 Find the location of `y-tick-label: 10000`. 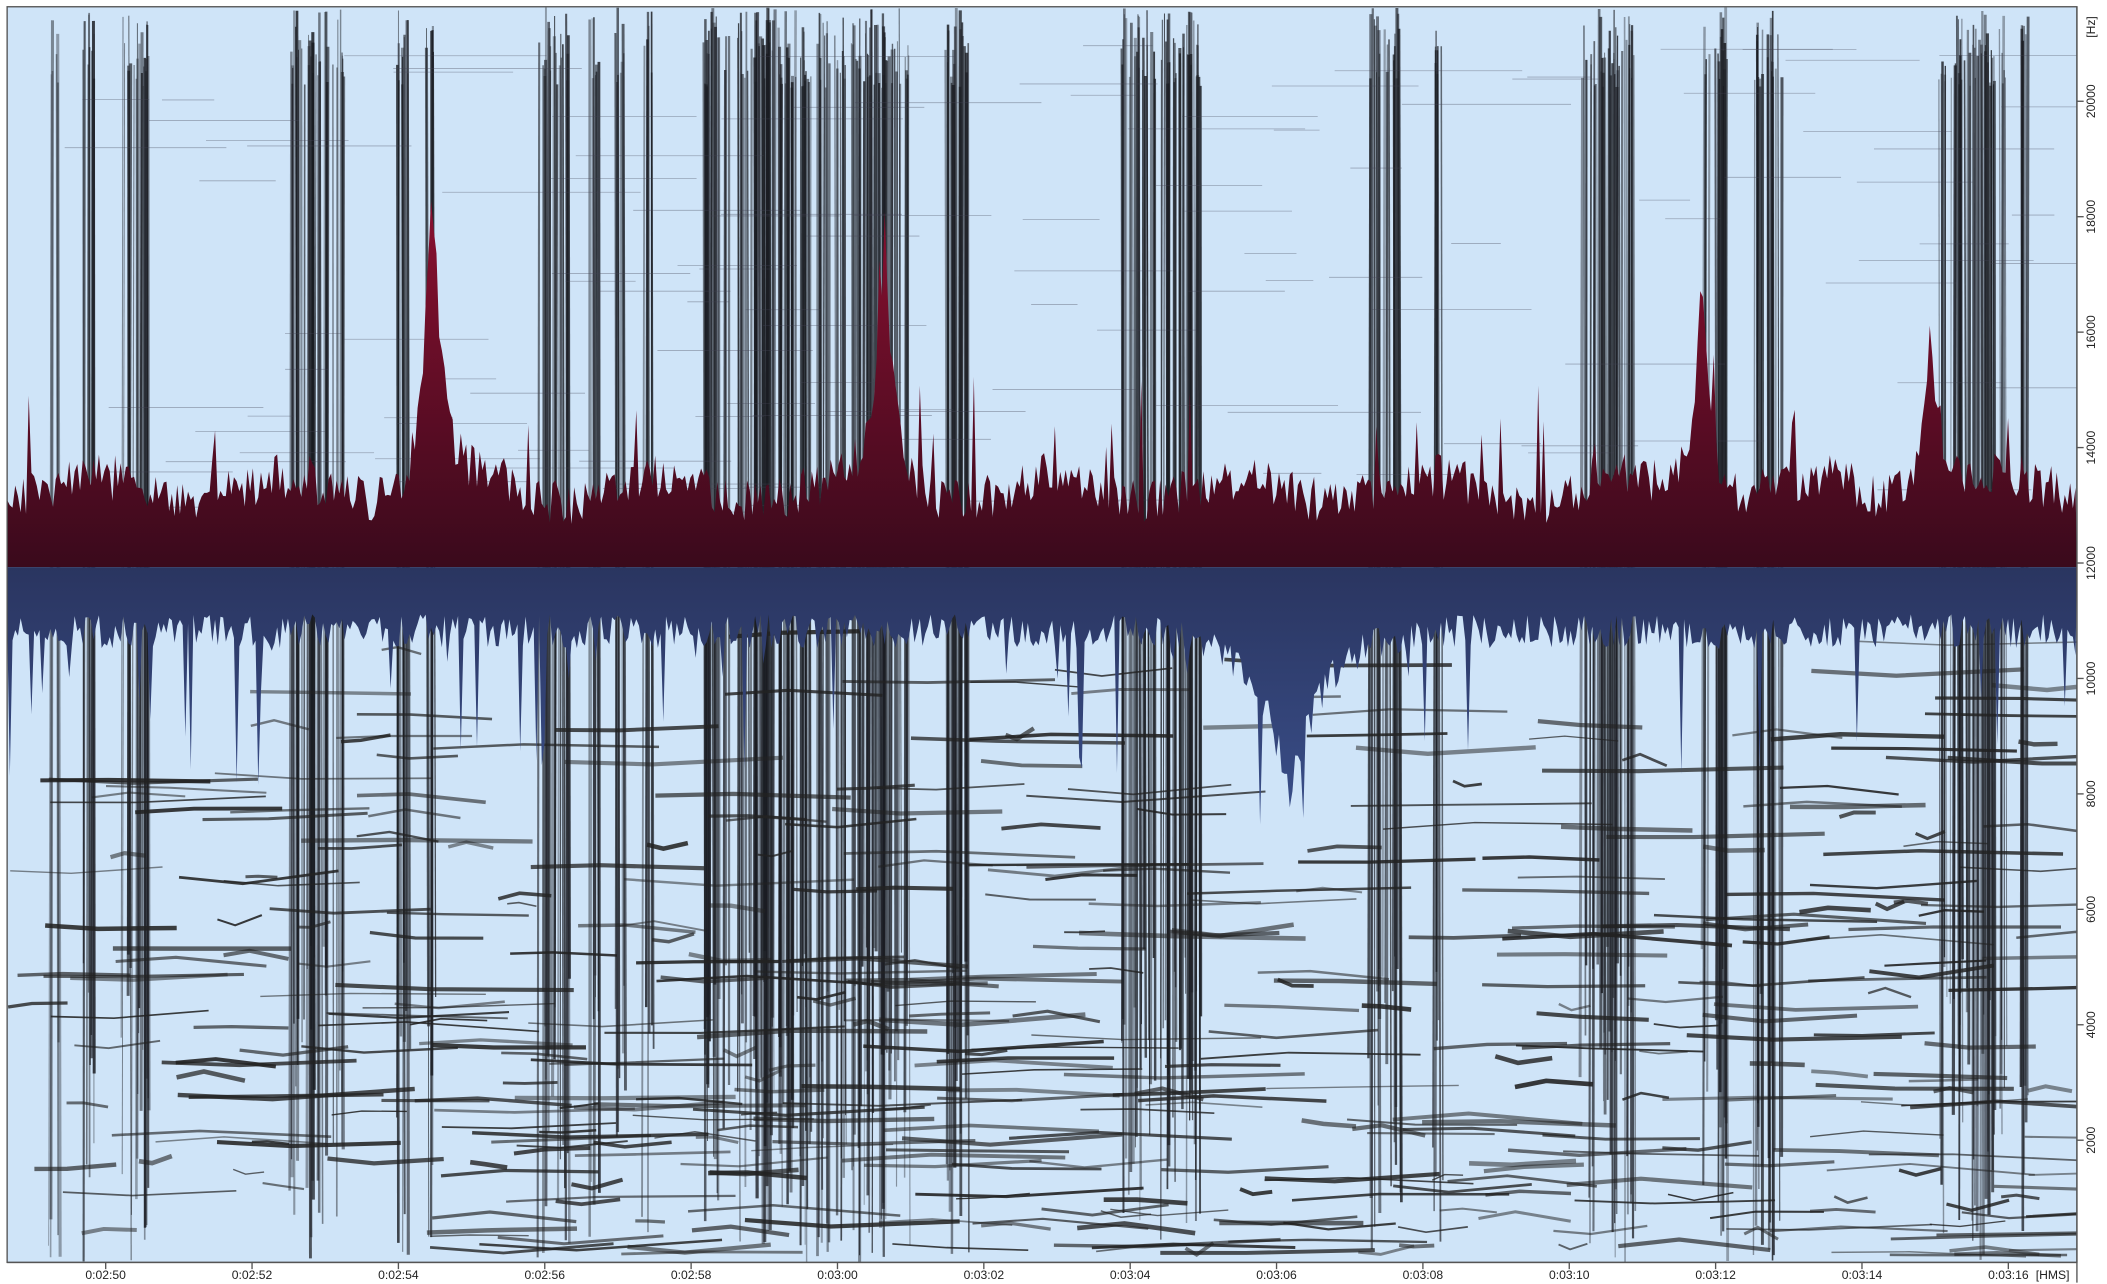

y-tick-label: 10000 is located at coordinates (2091, 678).